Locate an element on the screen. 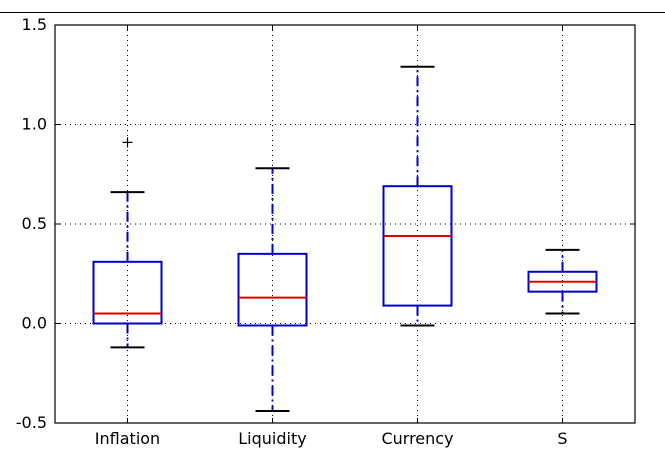  y-tick-label-1: 0.0 is located at coordinates (34, 323).